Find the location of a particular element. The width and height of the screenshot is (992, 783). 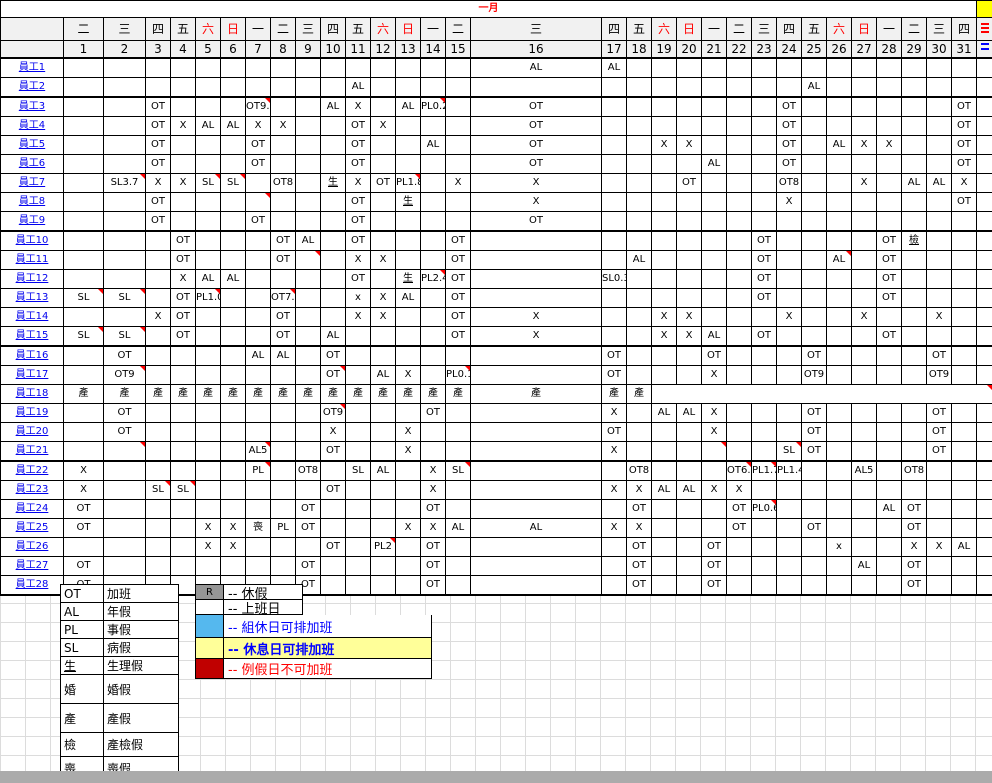

day-header-cell: 16 is located at coordinates (536, 49).